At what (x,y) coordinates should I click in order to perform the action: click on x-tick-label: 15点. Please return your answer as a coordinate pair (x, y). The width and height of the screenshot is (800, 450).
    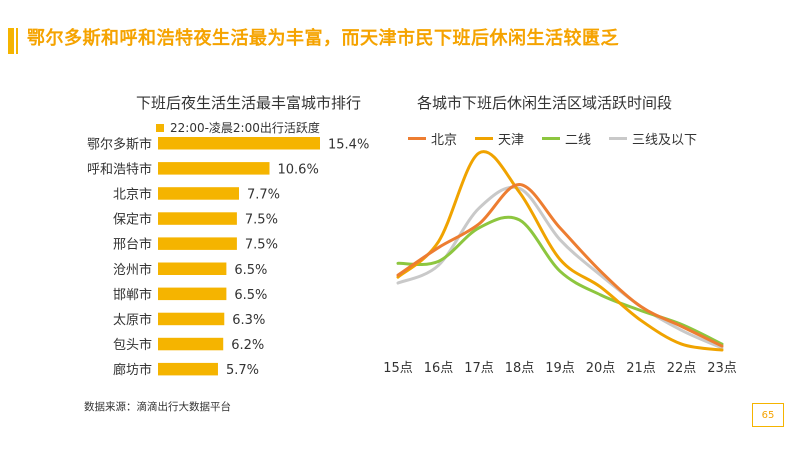
    Looking at the image, I should click on (398, 368).